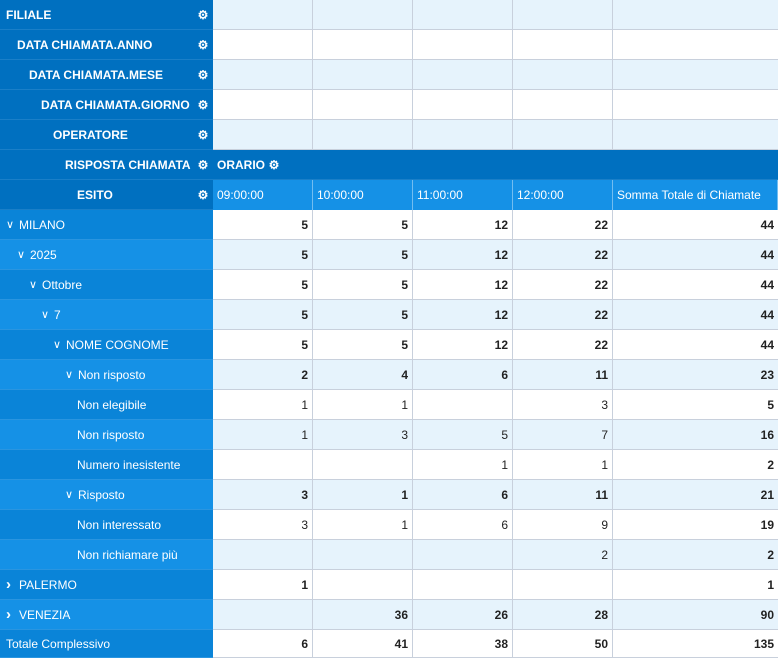 This screenshot has width=778, height=658. I want to click on total-cell: 2, so click(695, 555).